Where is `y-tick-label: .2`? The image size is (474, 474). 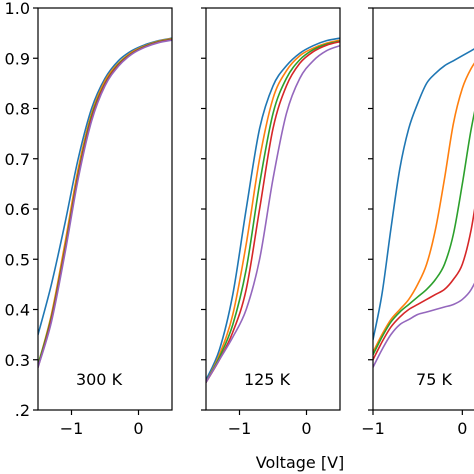 y-tick-label: .2 is located at coordinates (22, 410).